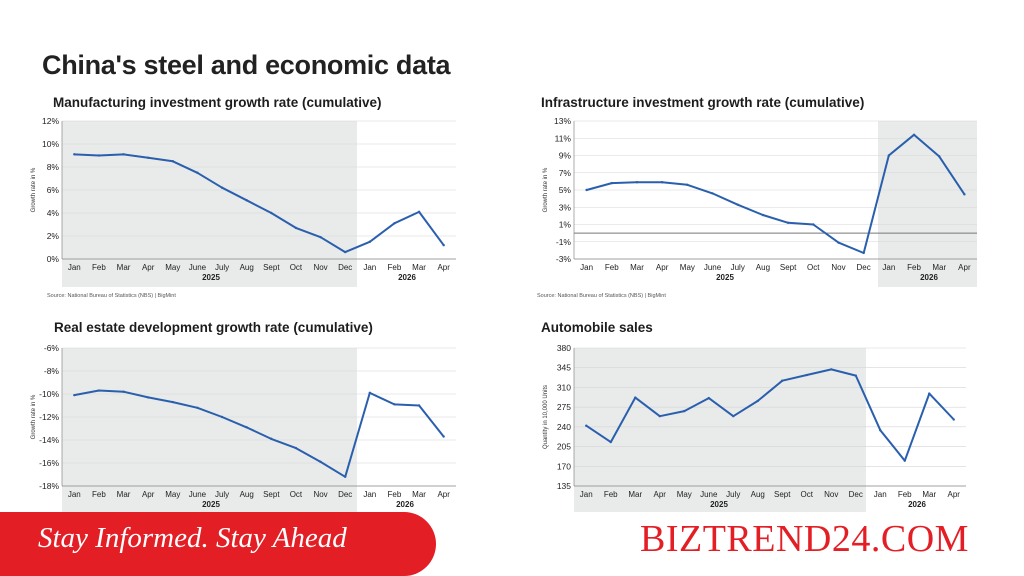  Describe the element at coordinates (565, 207) in the screenshot. I see `y-tick-label: 3%` at that location.